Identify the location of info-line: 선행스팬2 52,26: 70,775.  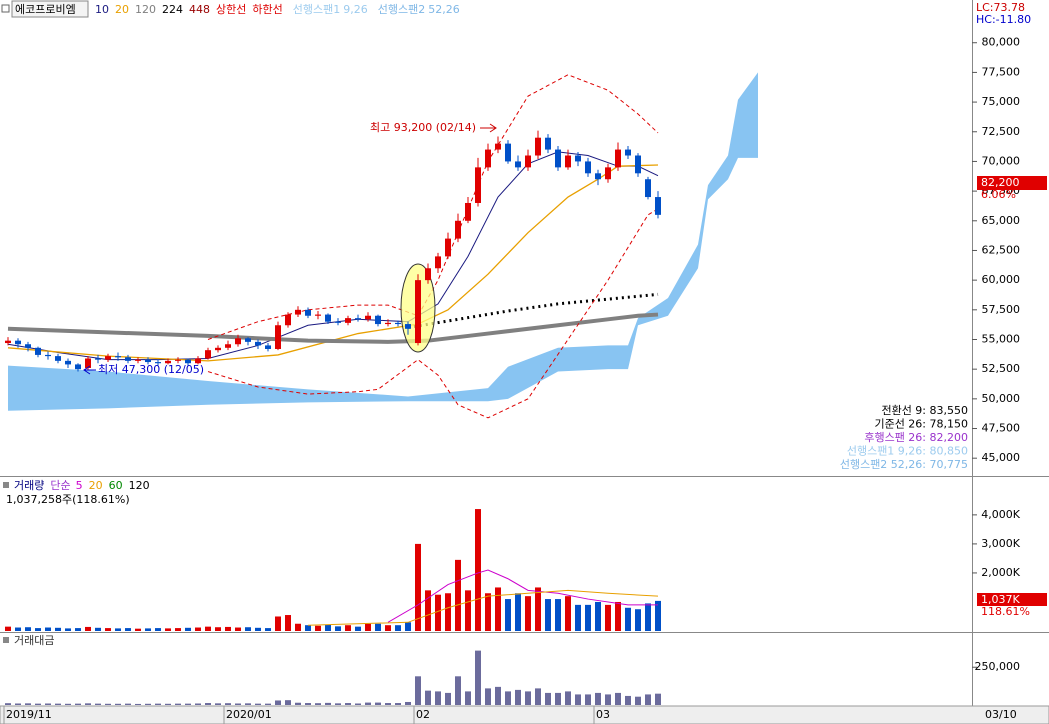
(904, 464).